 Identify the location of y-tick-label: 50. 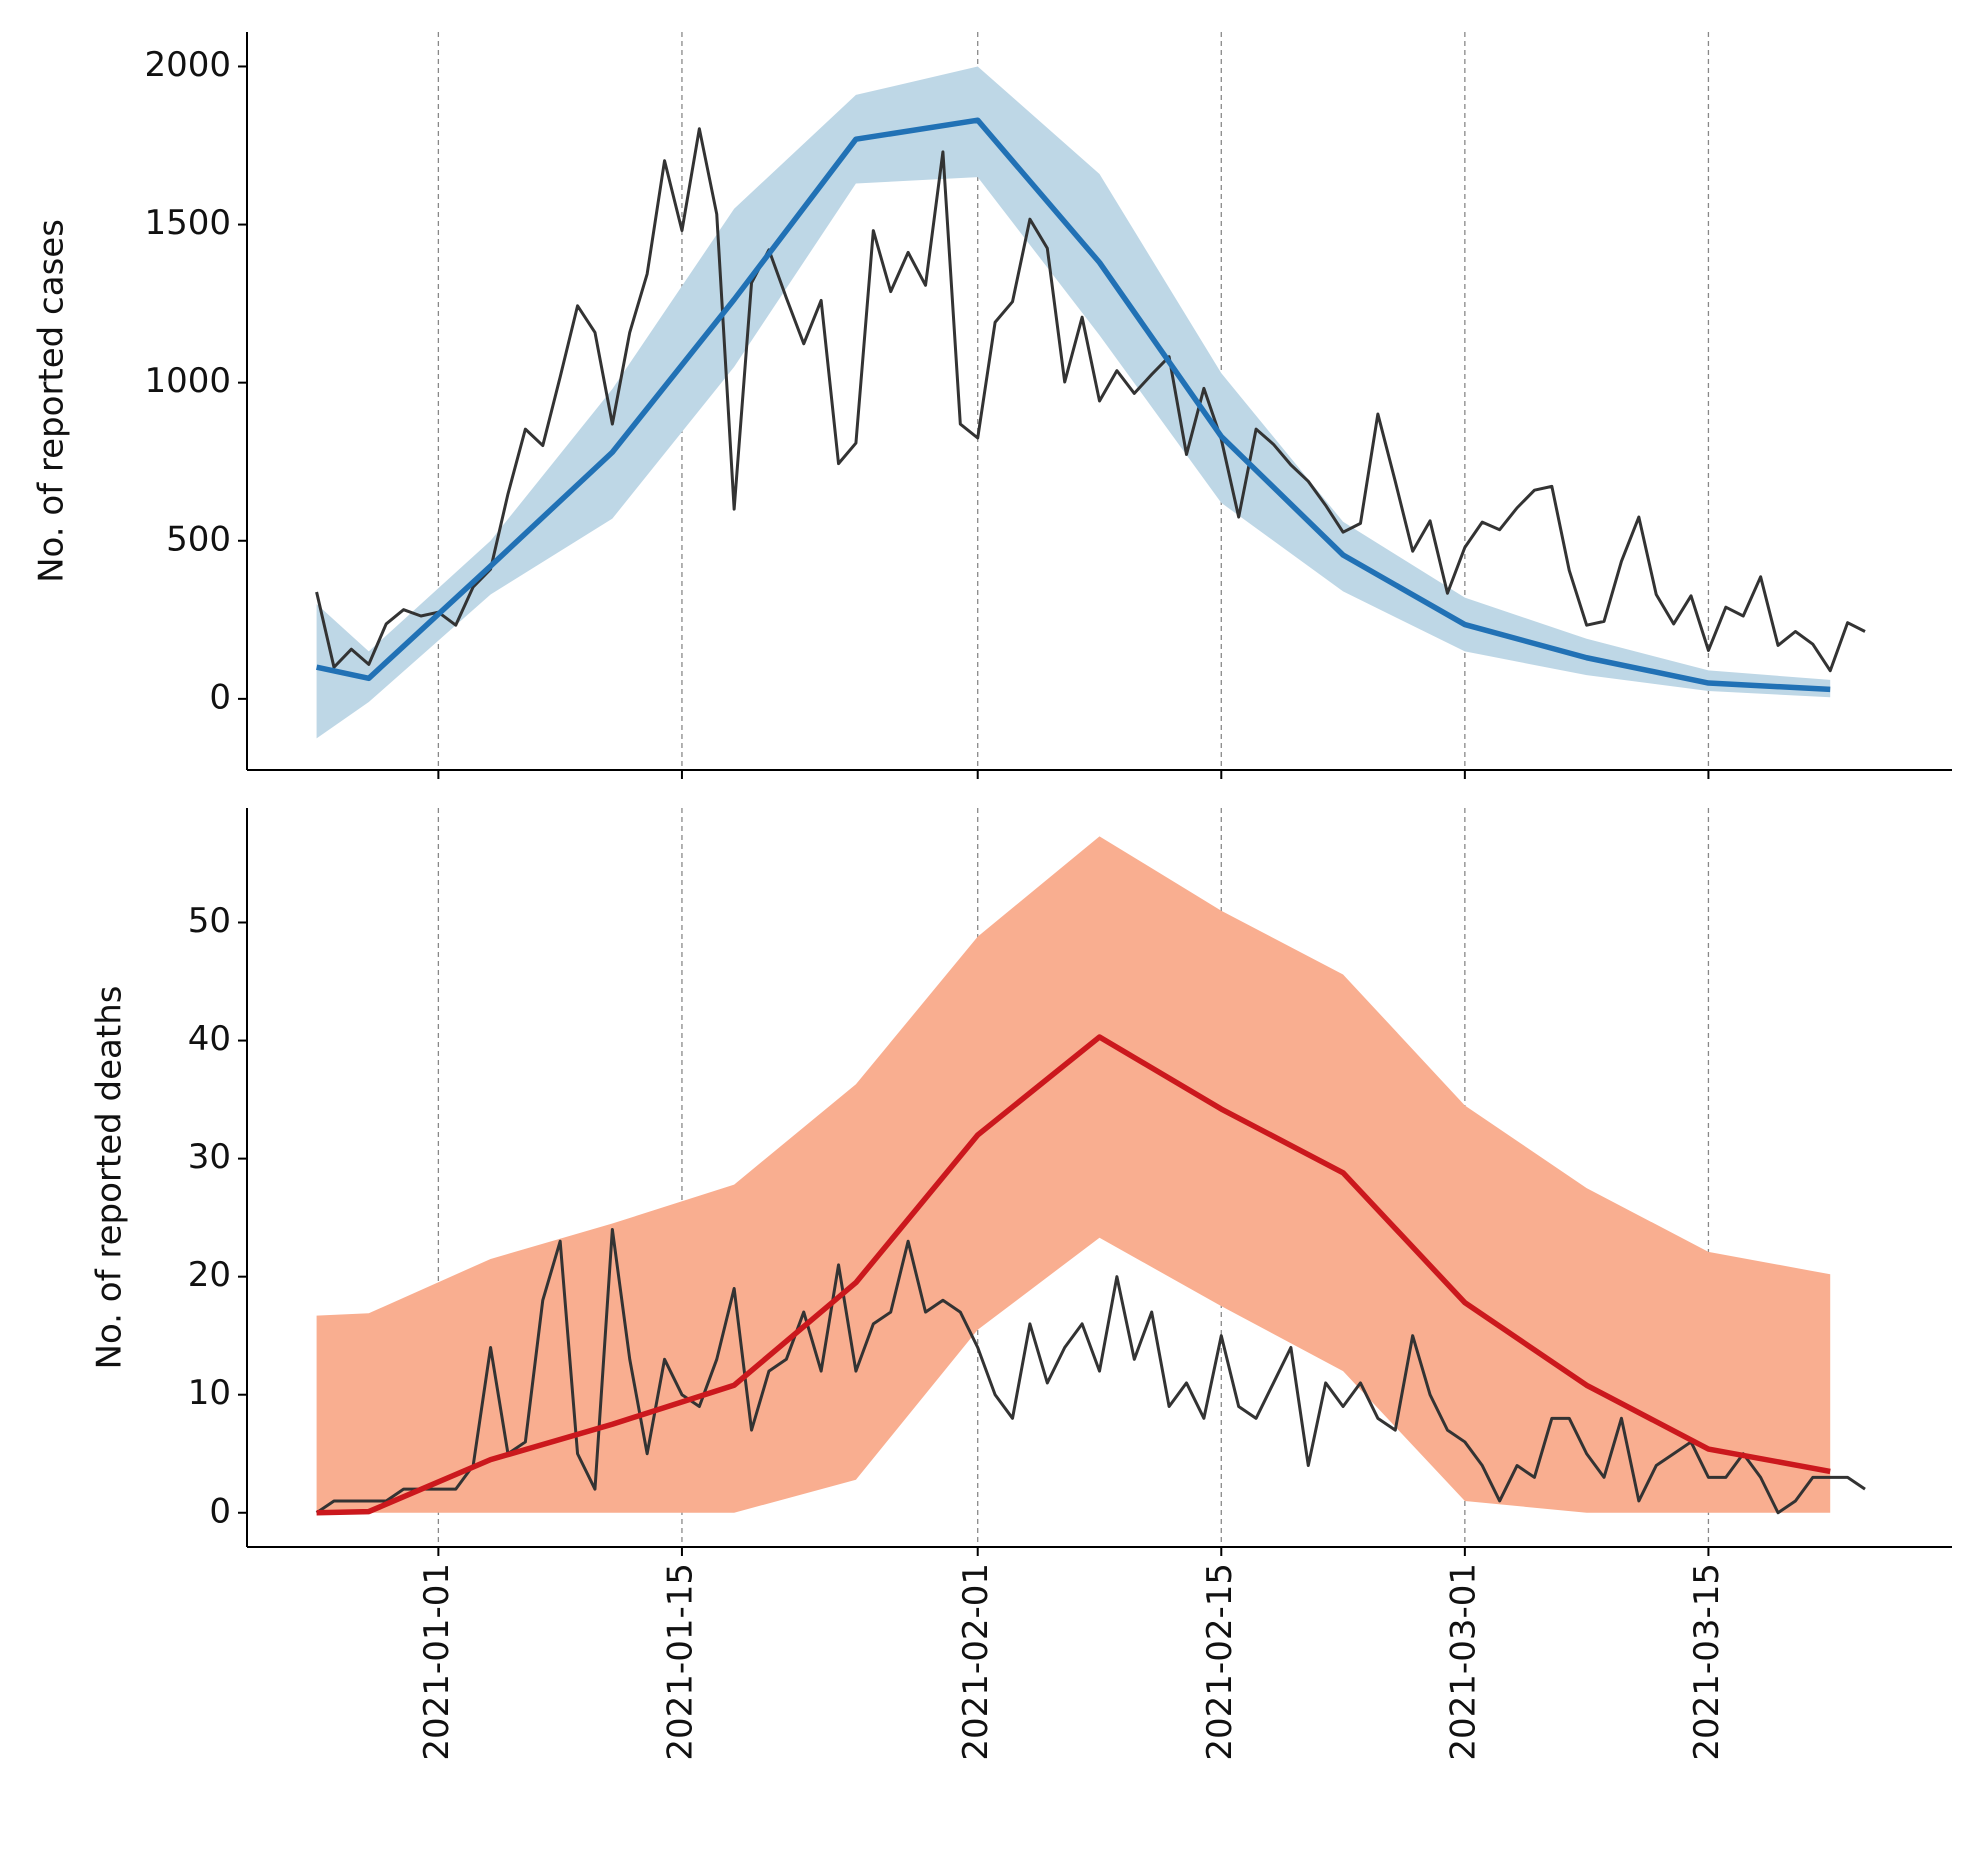
(209, 921).